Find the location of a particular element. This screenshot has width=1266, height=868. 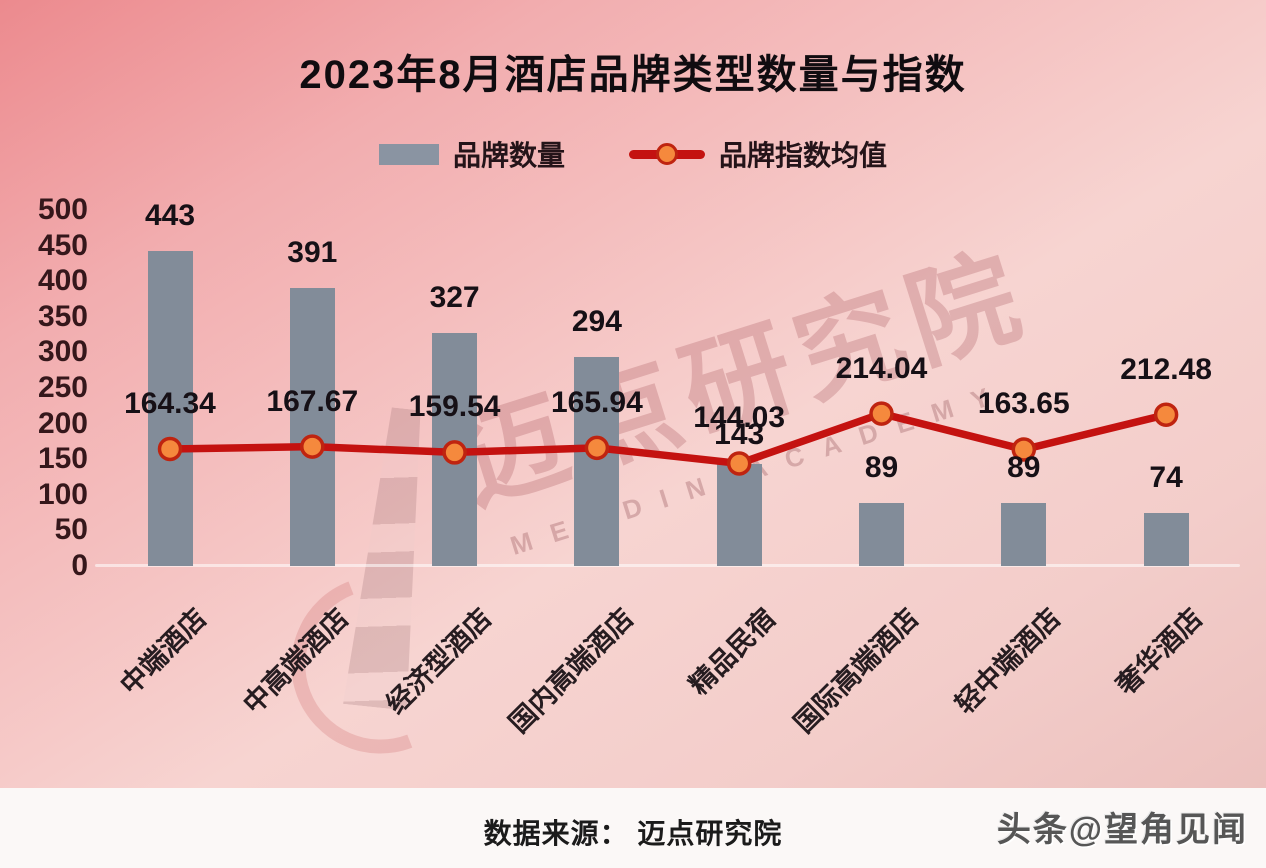

line-value-label: 167.67 is located at coordinates (312, 401).